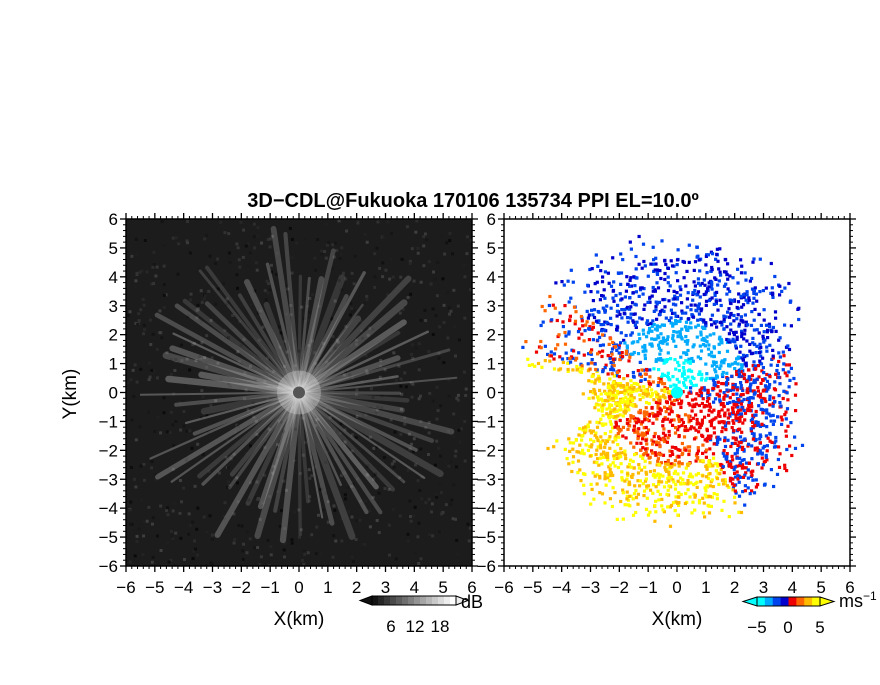 Image resolution: width=880 pixels, height=685 pixels. I want to click on y-tick-label: 6, so click(491, 219).